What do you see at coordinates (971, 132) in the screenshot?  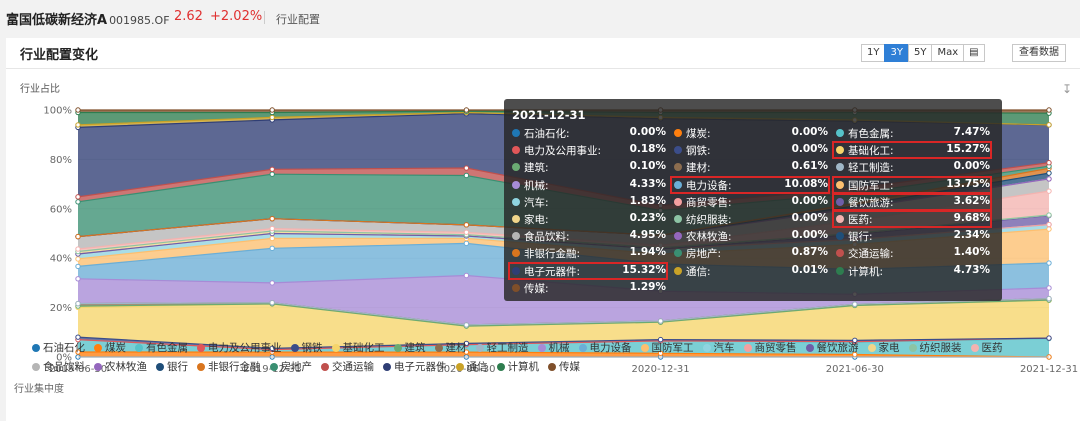 I see `tooltip-item-value: 7.47%` at bounding box center [971, 132].